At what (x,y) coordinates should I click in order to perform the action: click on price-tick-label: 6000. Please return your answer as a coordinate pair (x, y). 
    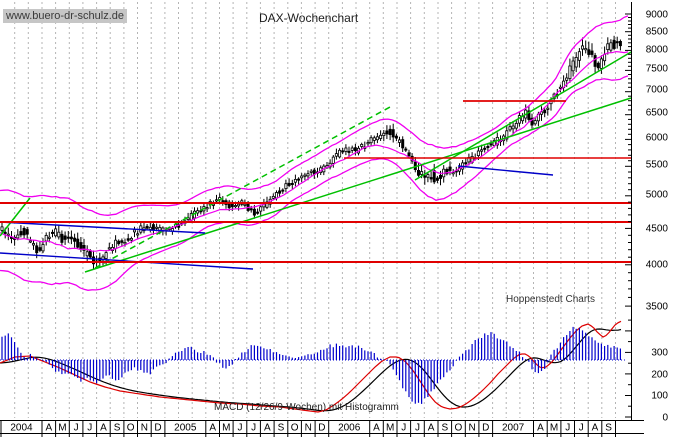
    Looking at the image, I should click on (657, 138).